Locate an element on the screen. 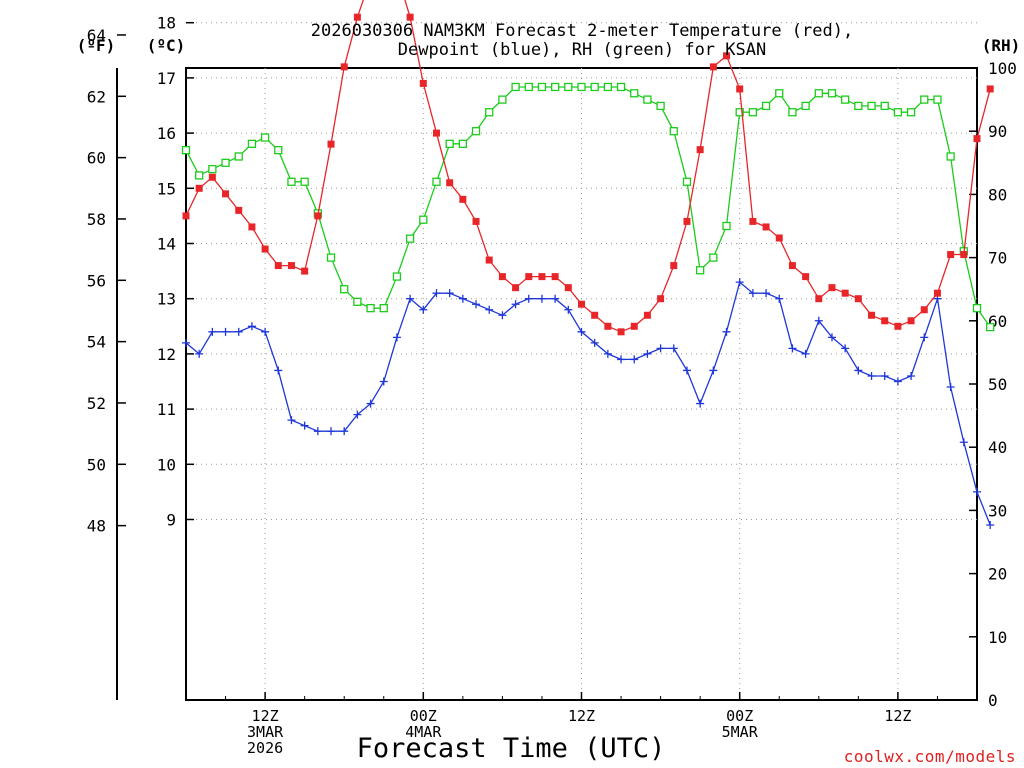  celsius-tick-label: 9 is located at coordinates (171, 520).